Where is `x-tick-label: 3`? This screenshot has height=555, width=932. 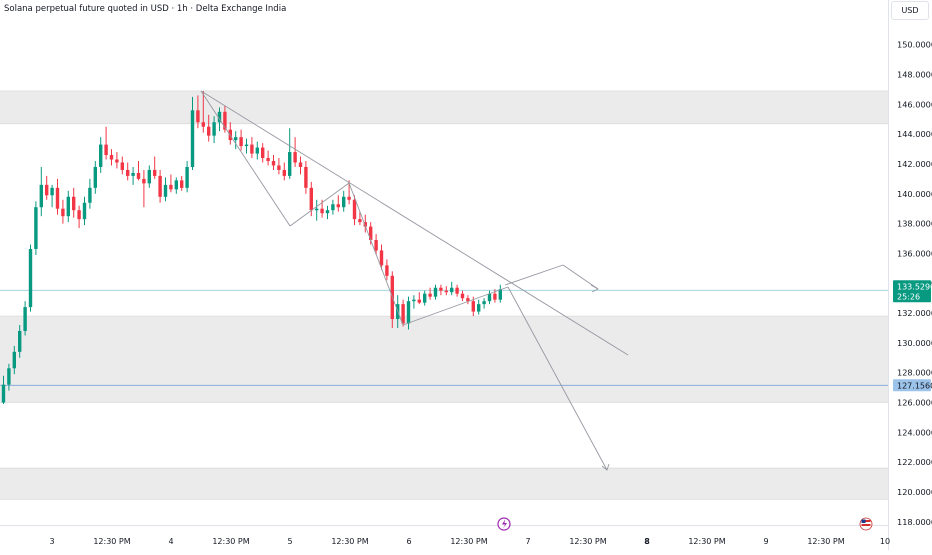
x-tick-label: 3 is located at coordinates (51, 541).